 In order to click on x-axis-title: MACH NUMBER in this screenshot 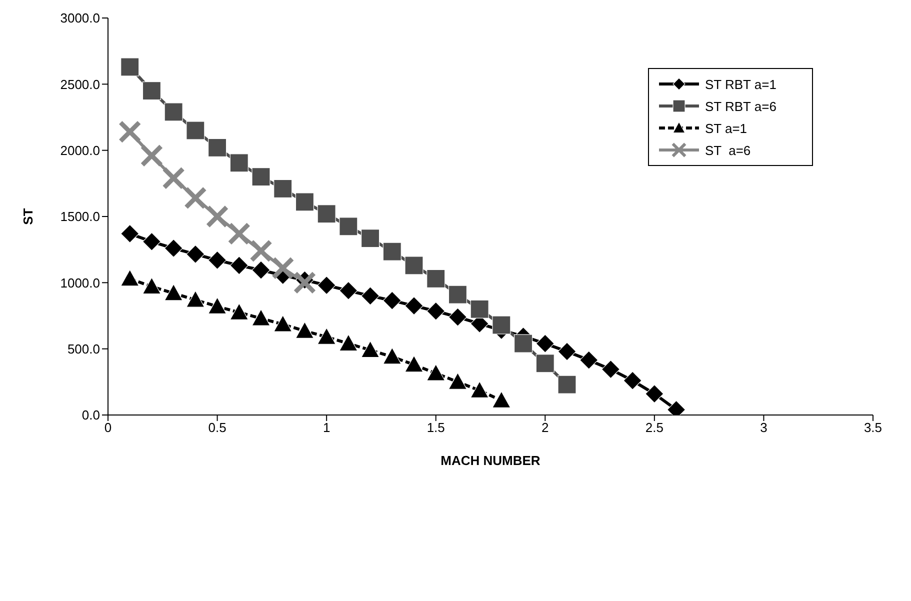, I will do `click(490, 460)`.